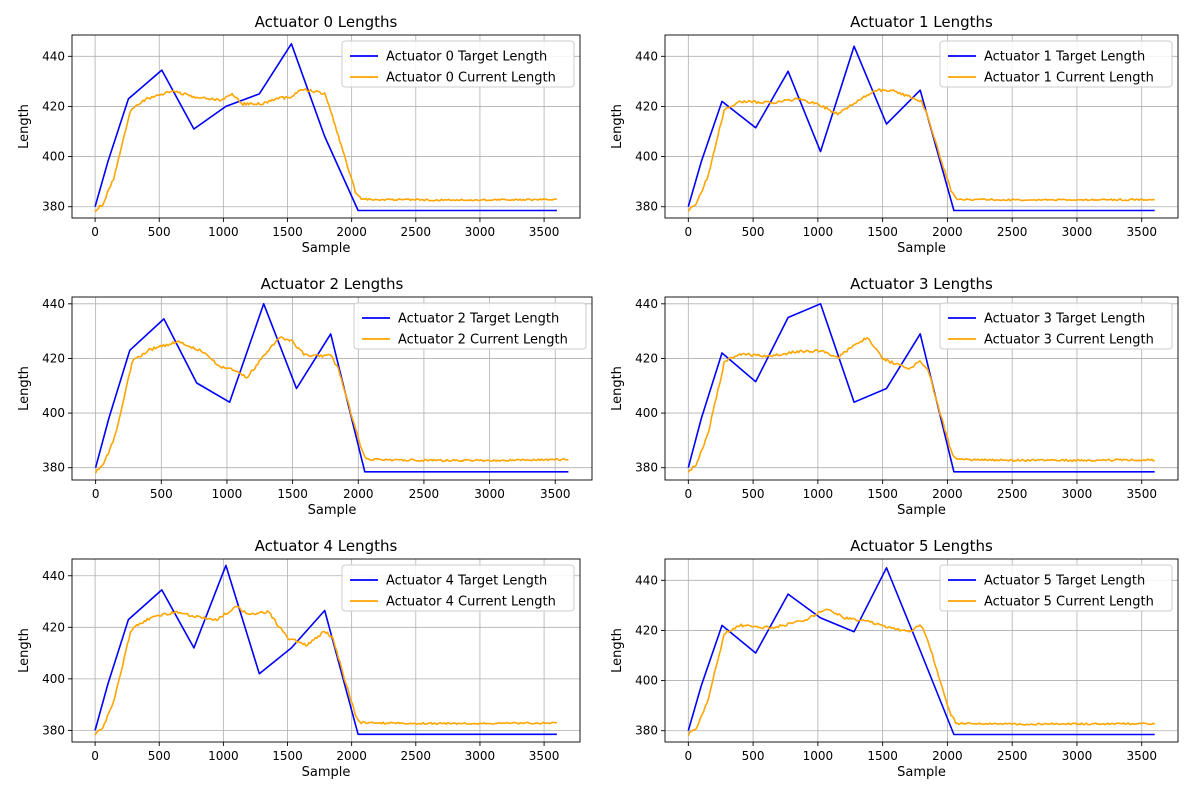 This screenshot has height=800, width=1200. I want to click on legend-entry: Actuator 2 Current Length, so click(483, 340).